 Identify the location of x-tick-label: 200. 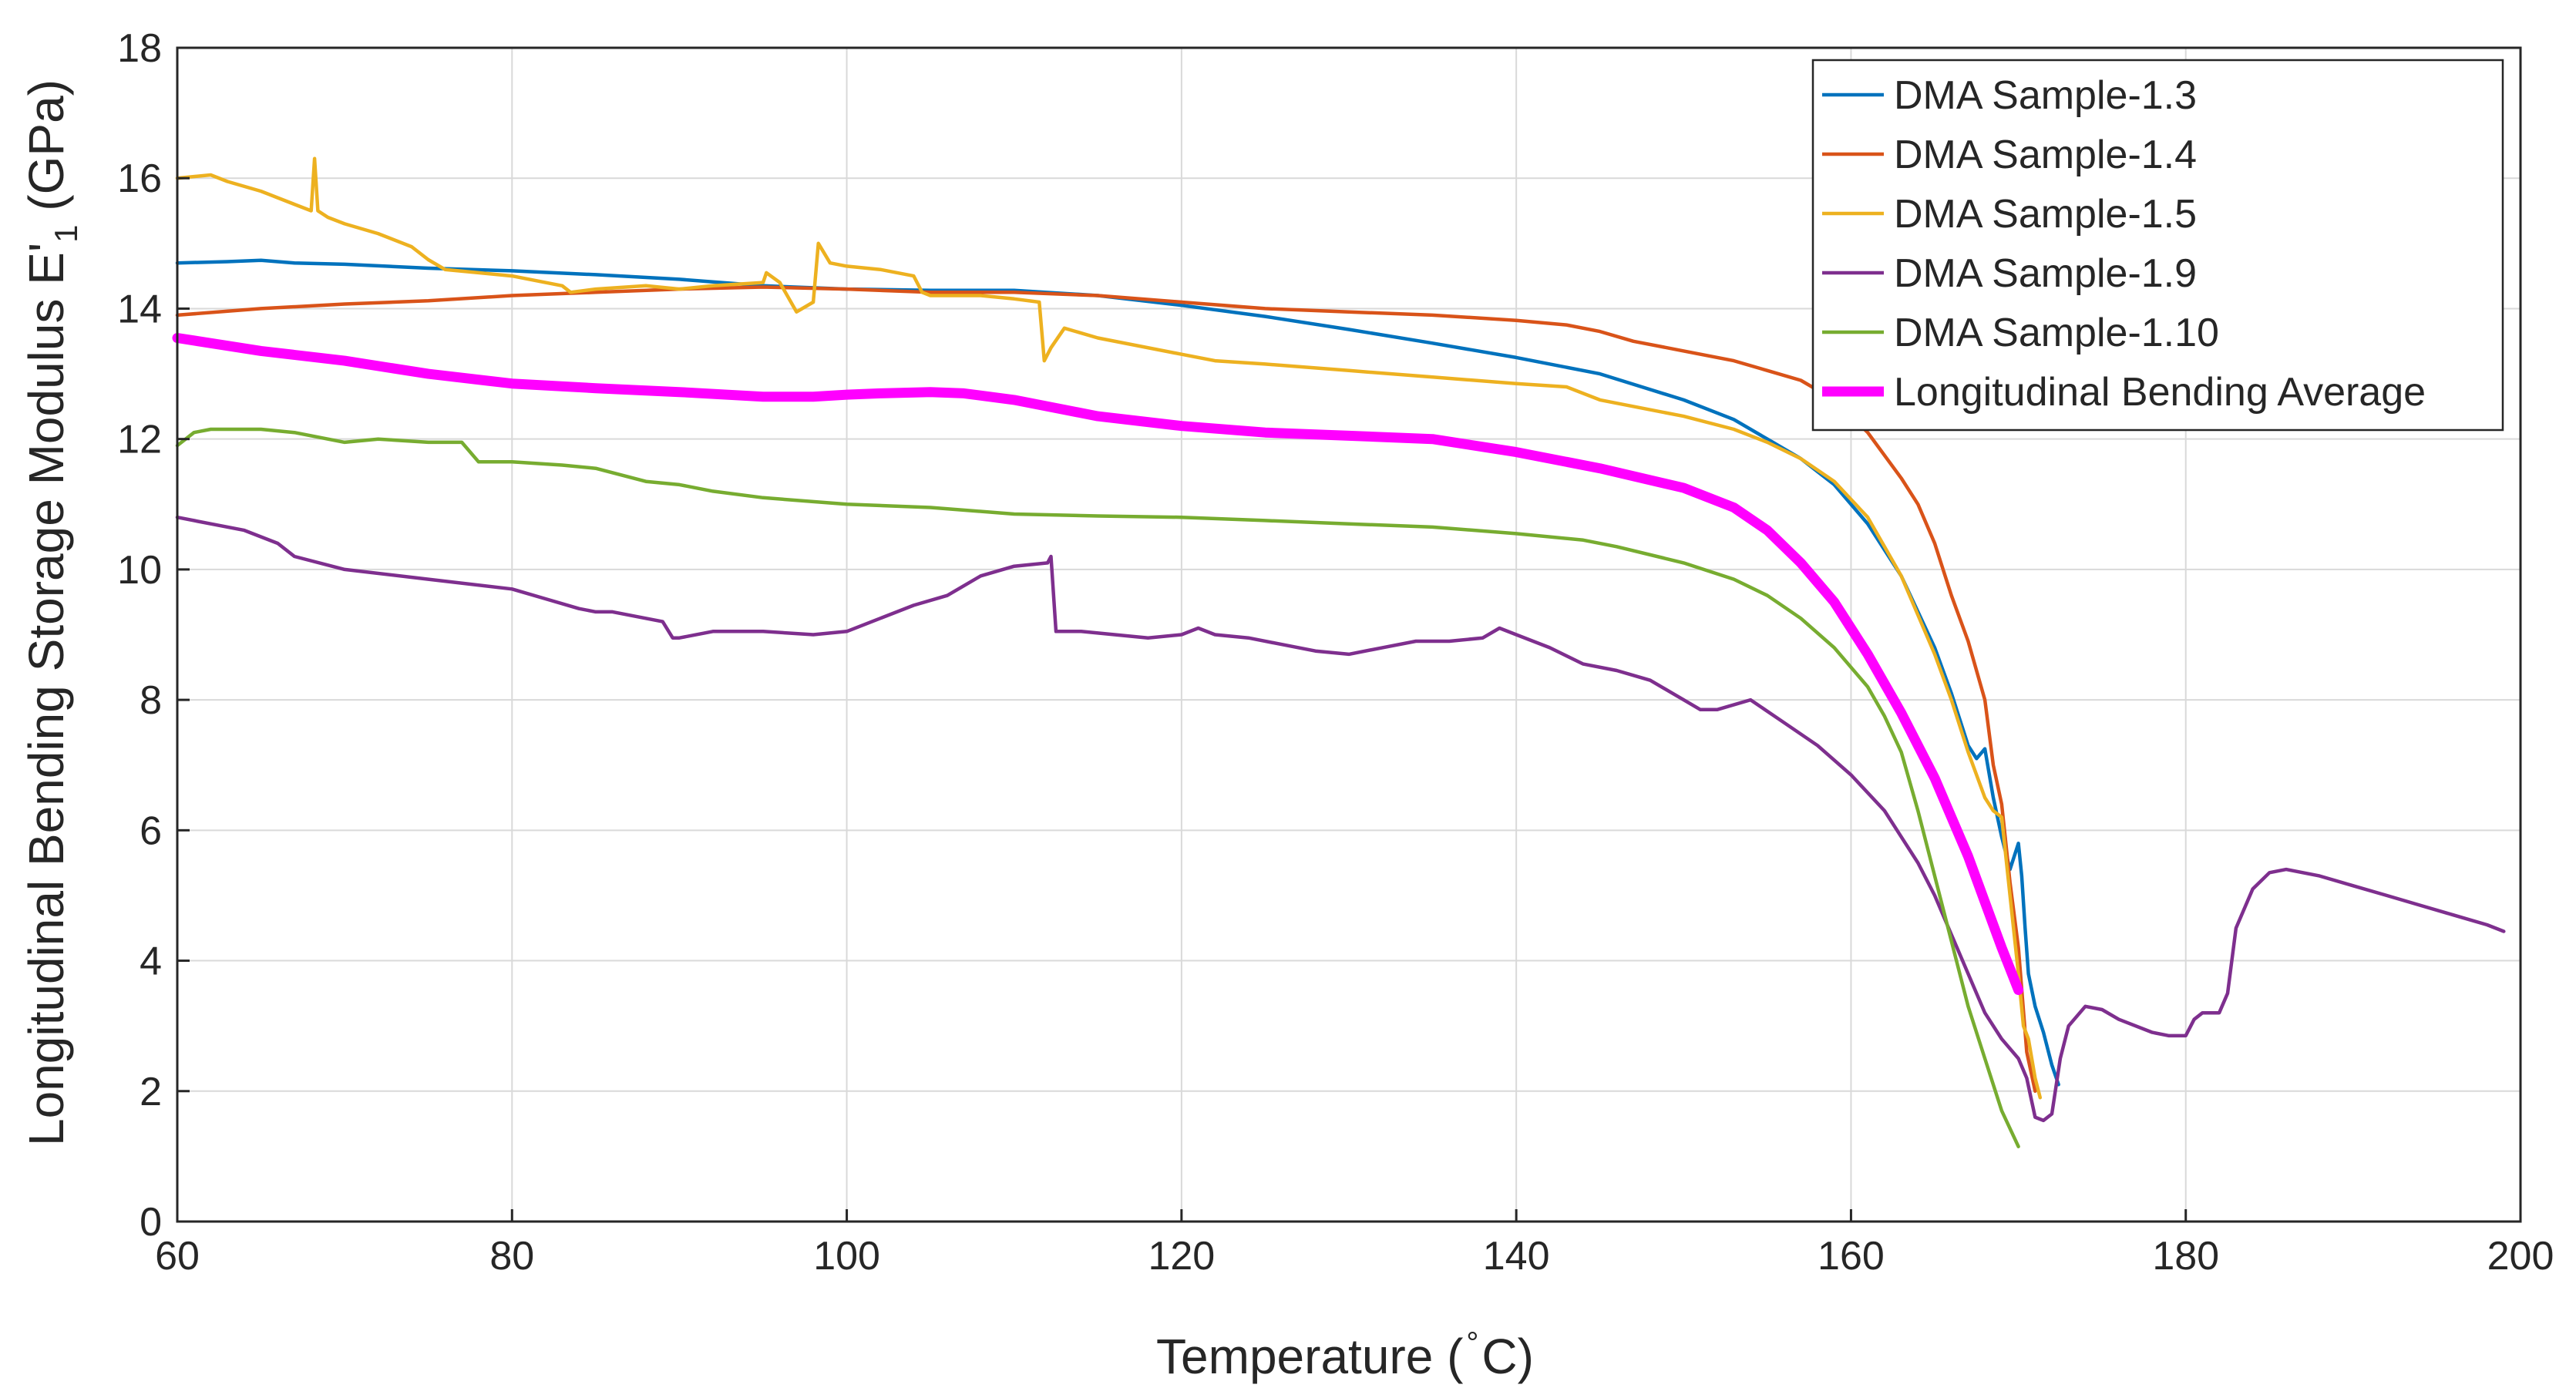
(2520, 1256).